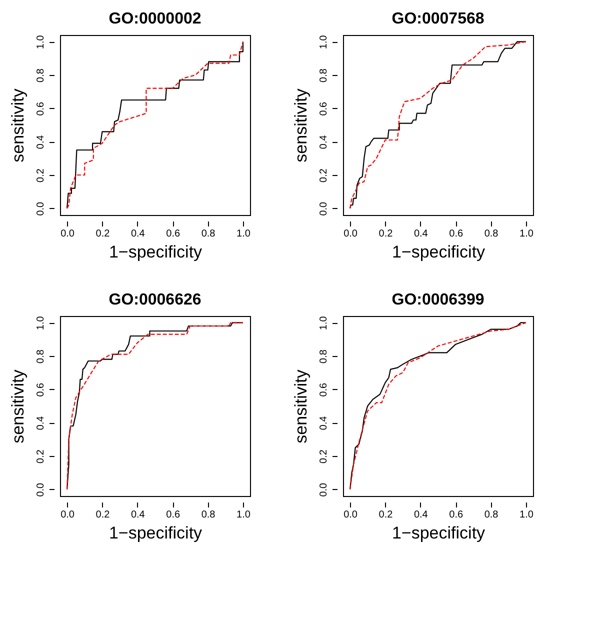  I want to click on chart-title: GO:0000002, so click(155, 19).